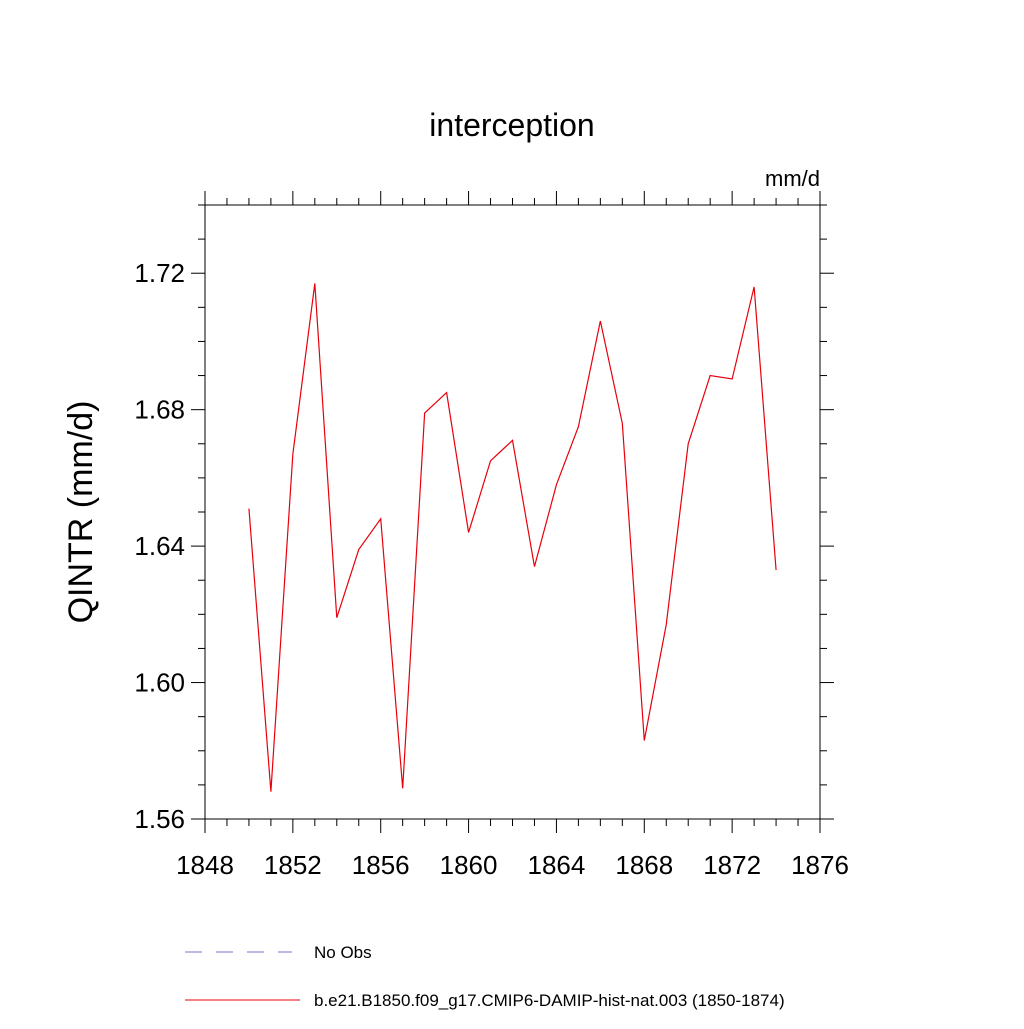 The image size is (1024, 1029). I want to click on x-tick-label: 1848, so click(205, 865).